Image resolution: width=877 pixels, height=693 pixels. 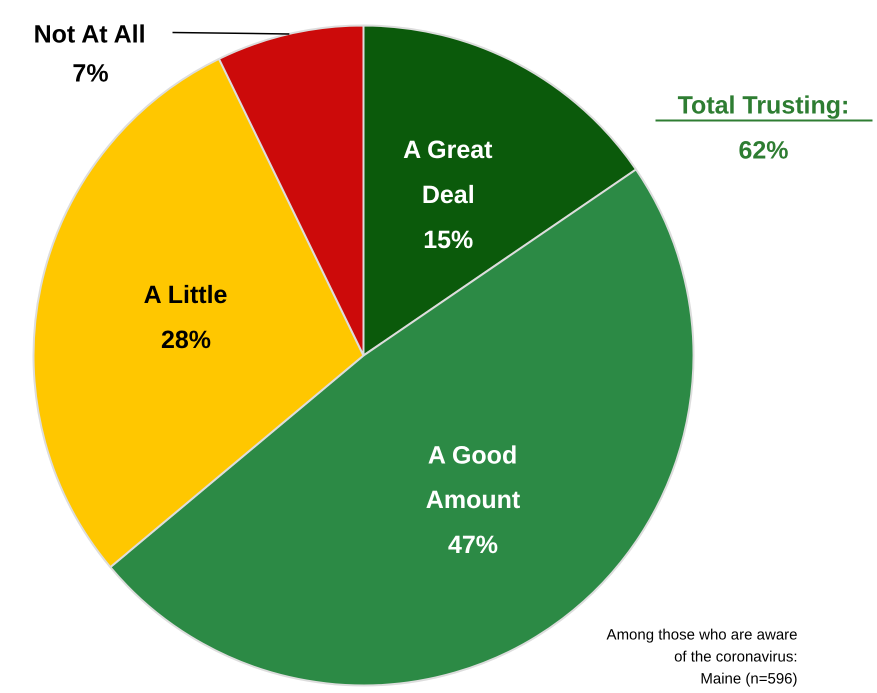 I want to click on data-label: 7%, so click(x=90, y=74).